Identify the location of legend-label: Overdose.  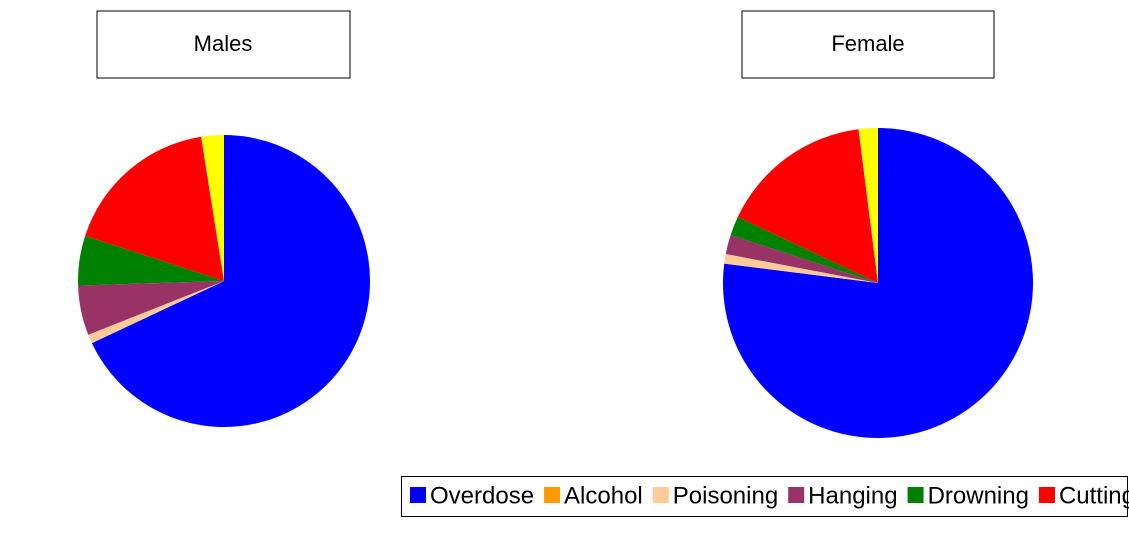
(482, 495).